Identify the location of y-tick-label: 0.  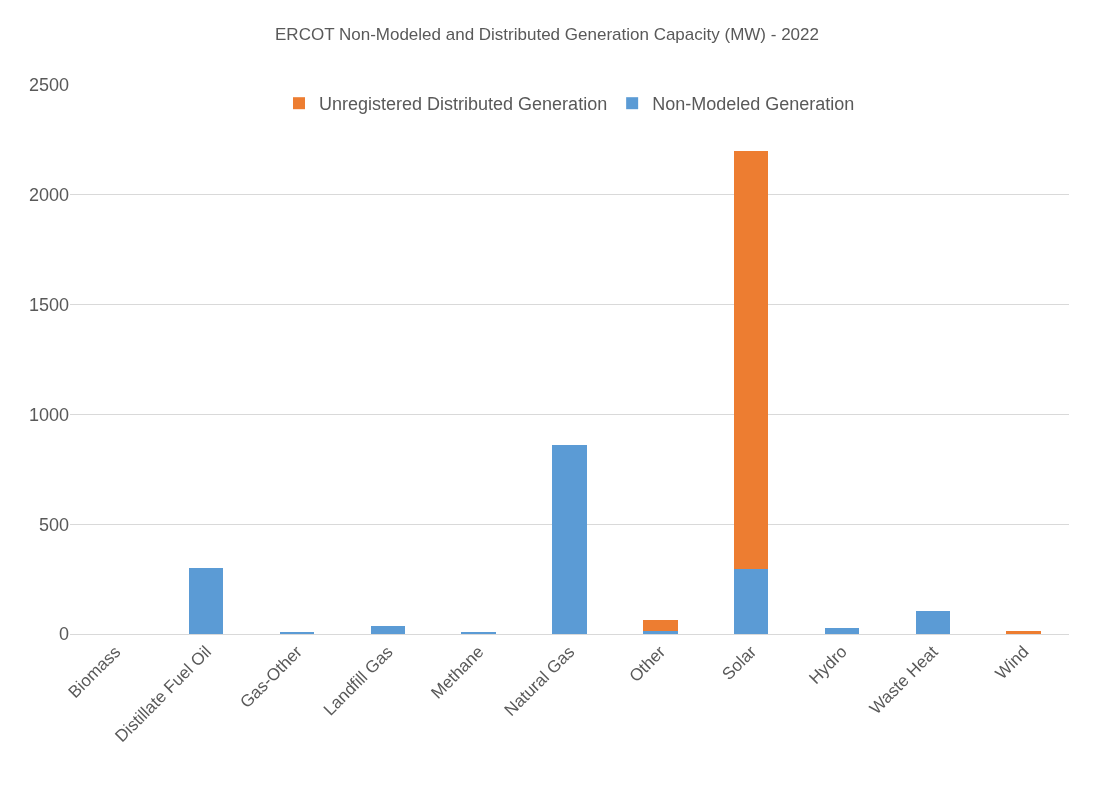
(63, 634).